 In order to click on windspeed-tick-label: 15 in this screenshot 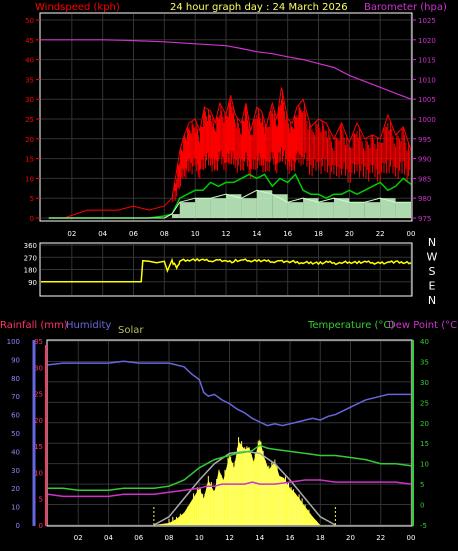, I will do `click(29, 160)`.